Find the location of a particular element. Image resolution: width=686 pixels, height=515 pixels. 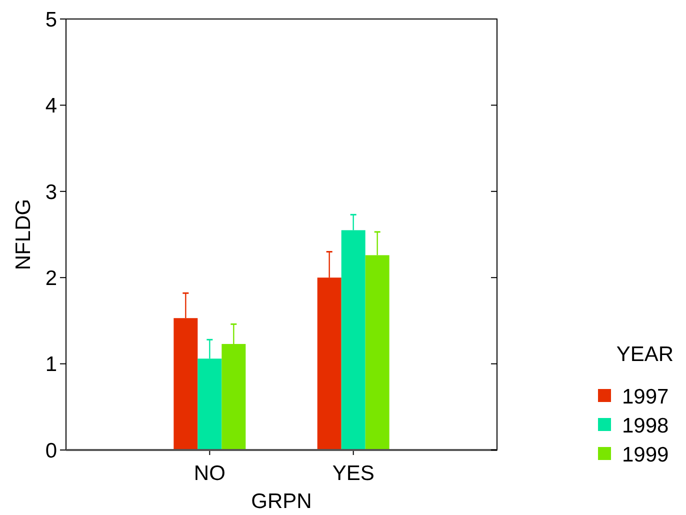

y-tick-label: 1 is located at coordinates (51, 364).